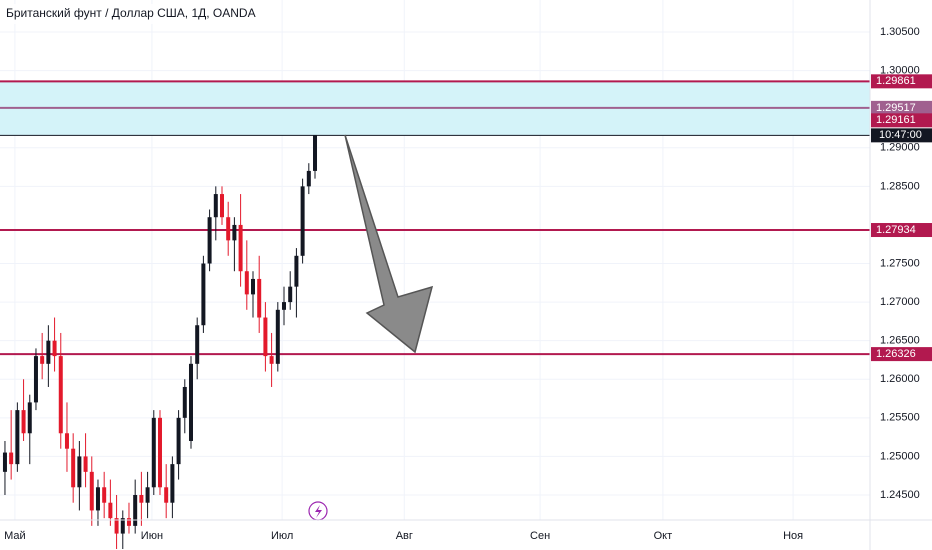 The image size is (932, 550). Describe the element at coordinates (900, 148) in the screenshot. I see `y-tick-label: 1.29000` at that location.